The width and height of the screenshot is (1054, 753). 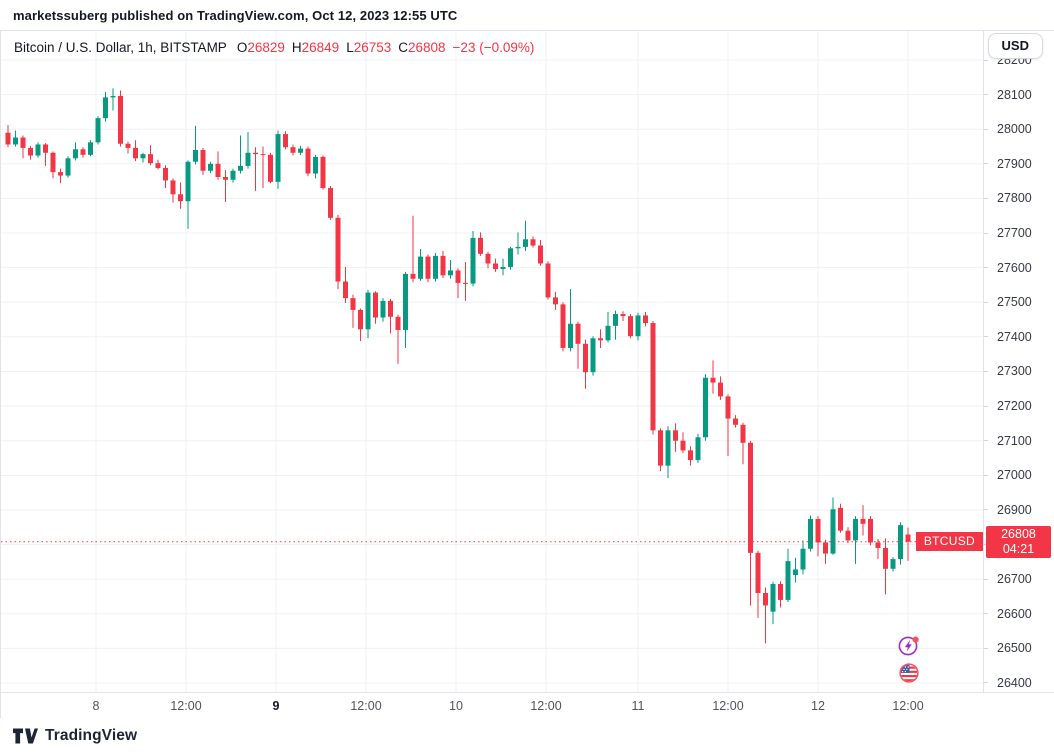 I want to click on price-axis-label: 27200, so click(x=1014, y=406).